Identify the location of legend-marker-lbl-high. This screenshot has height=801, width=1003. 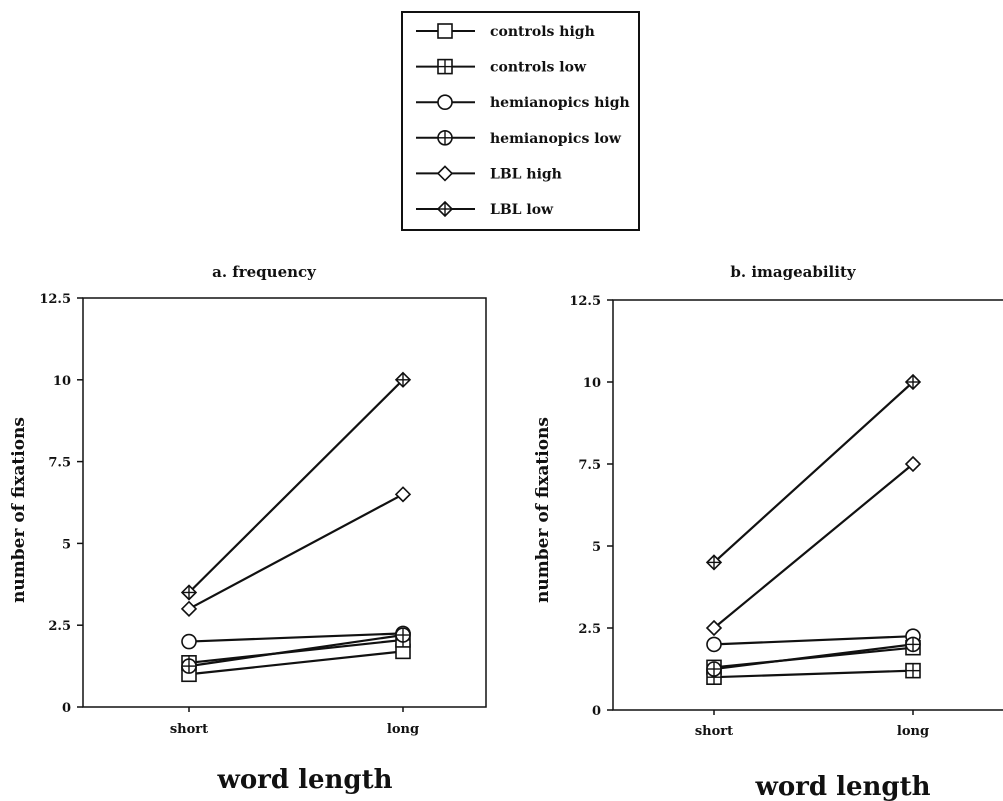
(445, 173).